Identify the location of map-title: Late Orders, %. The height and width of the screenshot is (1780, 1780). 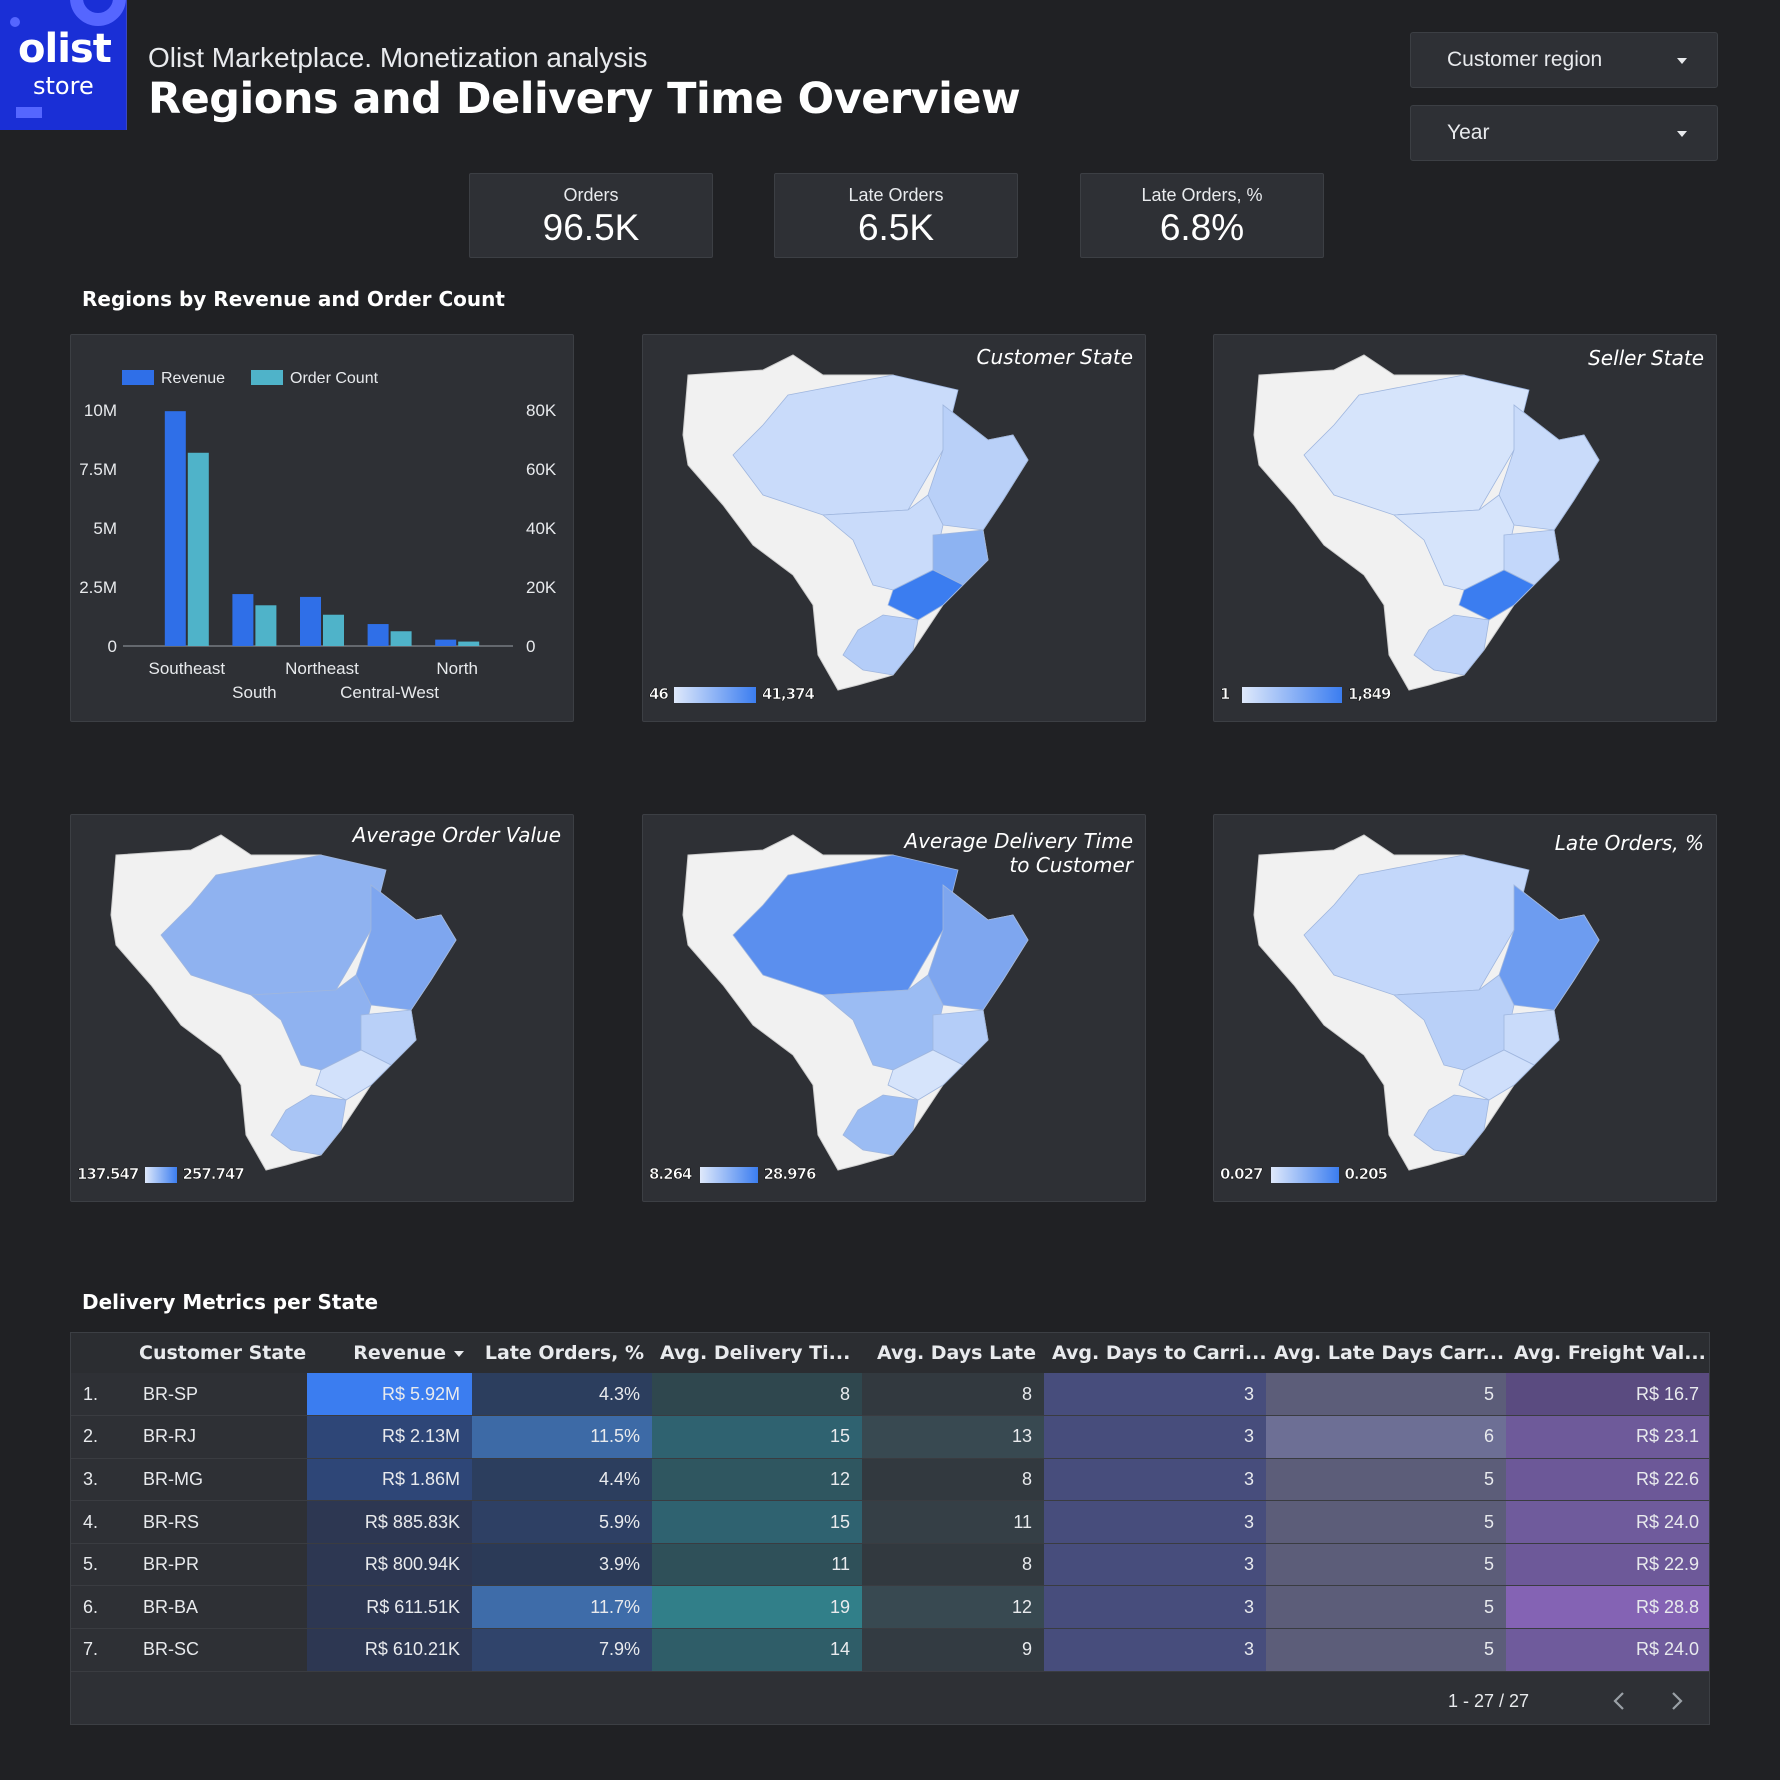
(1629, 843).